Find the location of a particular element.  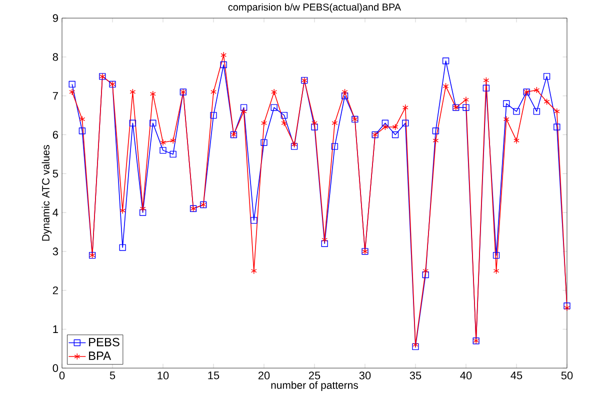

chart-title: comparision b/w PEBS(actual)and BPA is located at coordinates (315, 8).